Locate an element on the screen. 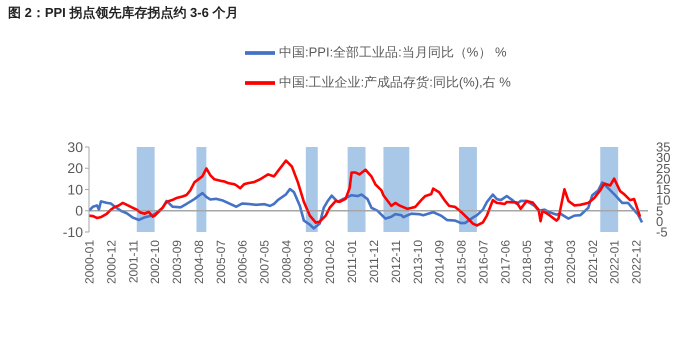 The width and height of the screenshot is (697, 340). x-tick-label: 2011-12 is located at coordinates (373, 262).